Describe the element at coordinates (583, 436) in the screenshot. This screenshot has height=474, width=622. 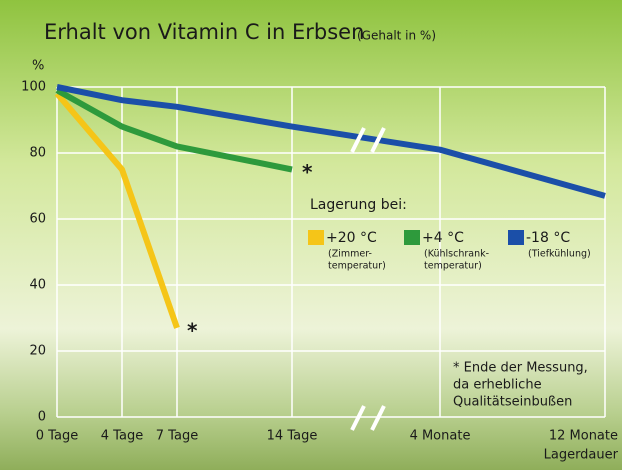
I see `x-tick-label: 12 Monate` at that location.